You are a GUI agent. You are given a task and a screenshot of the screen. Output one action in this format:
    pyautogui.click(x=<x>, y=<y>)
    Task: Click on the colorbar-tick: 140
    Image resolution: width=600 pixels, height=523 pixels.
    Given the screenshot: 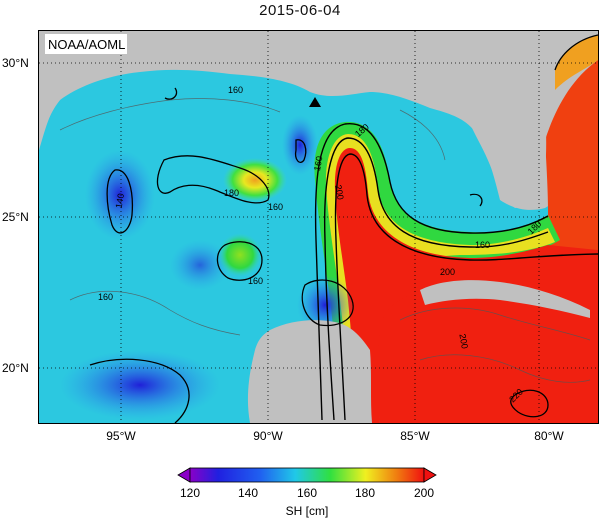 What is the action you would take?
    pyautogui.click(x=248, y=493)
    